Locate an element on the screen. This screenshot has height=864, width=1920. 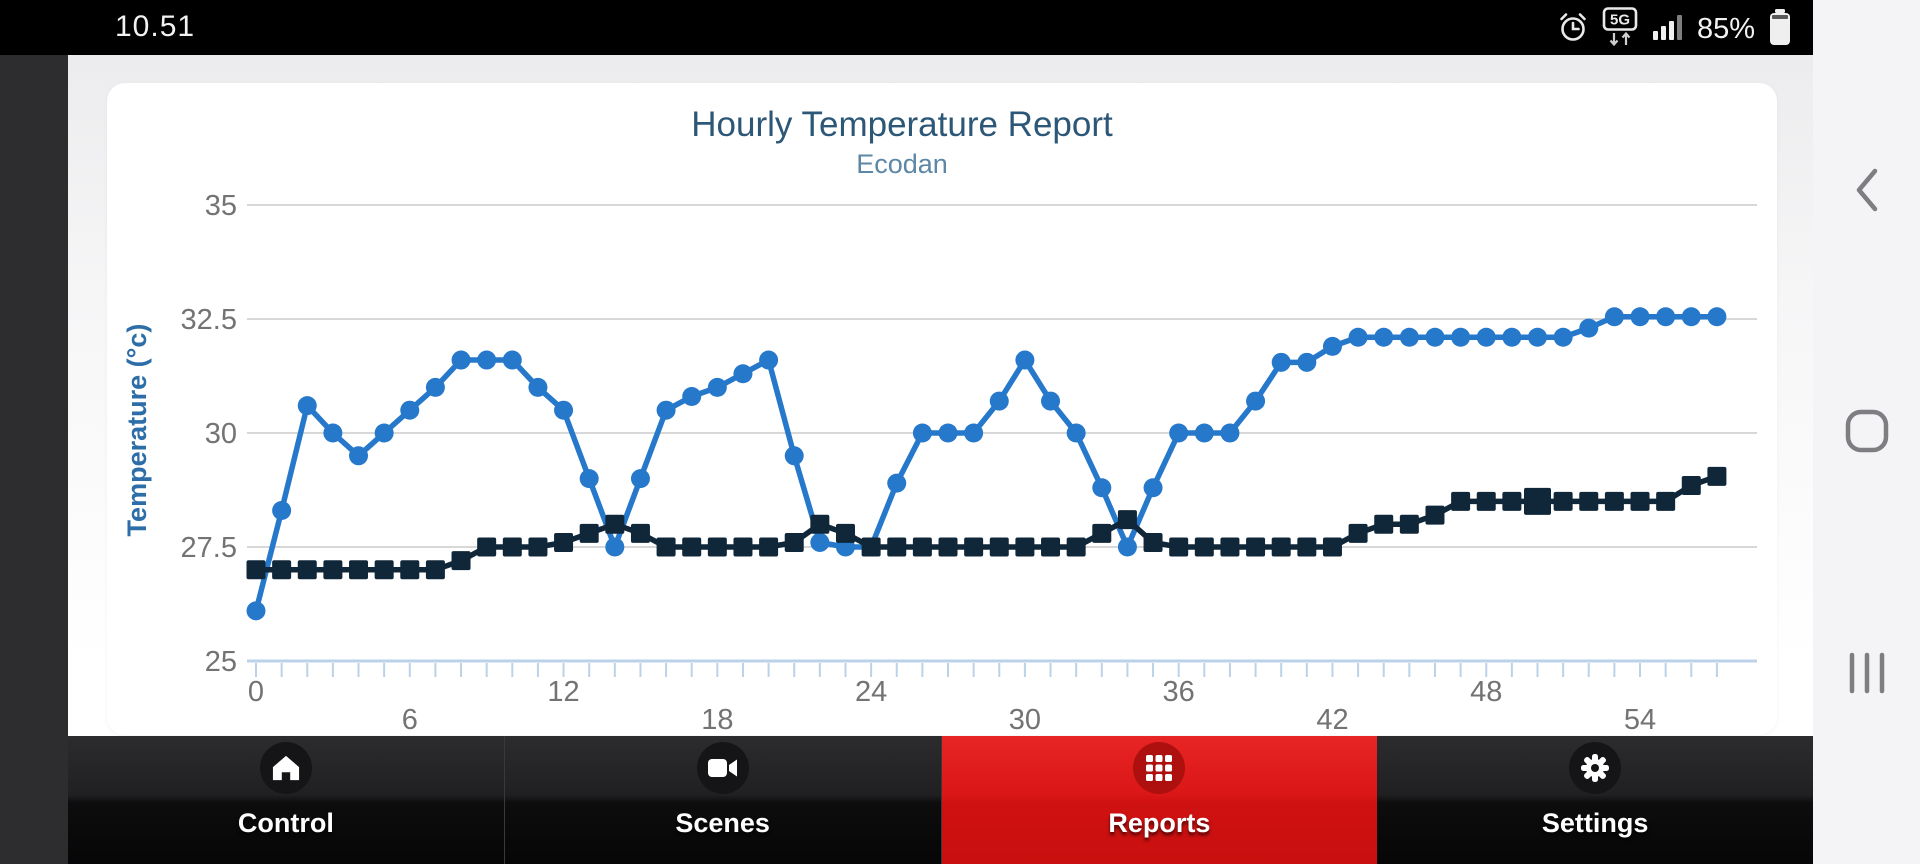
gear-icon is located at coordinates (1595, 768).